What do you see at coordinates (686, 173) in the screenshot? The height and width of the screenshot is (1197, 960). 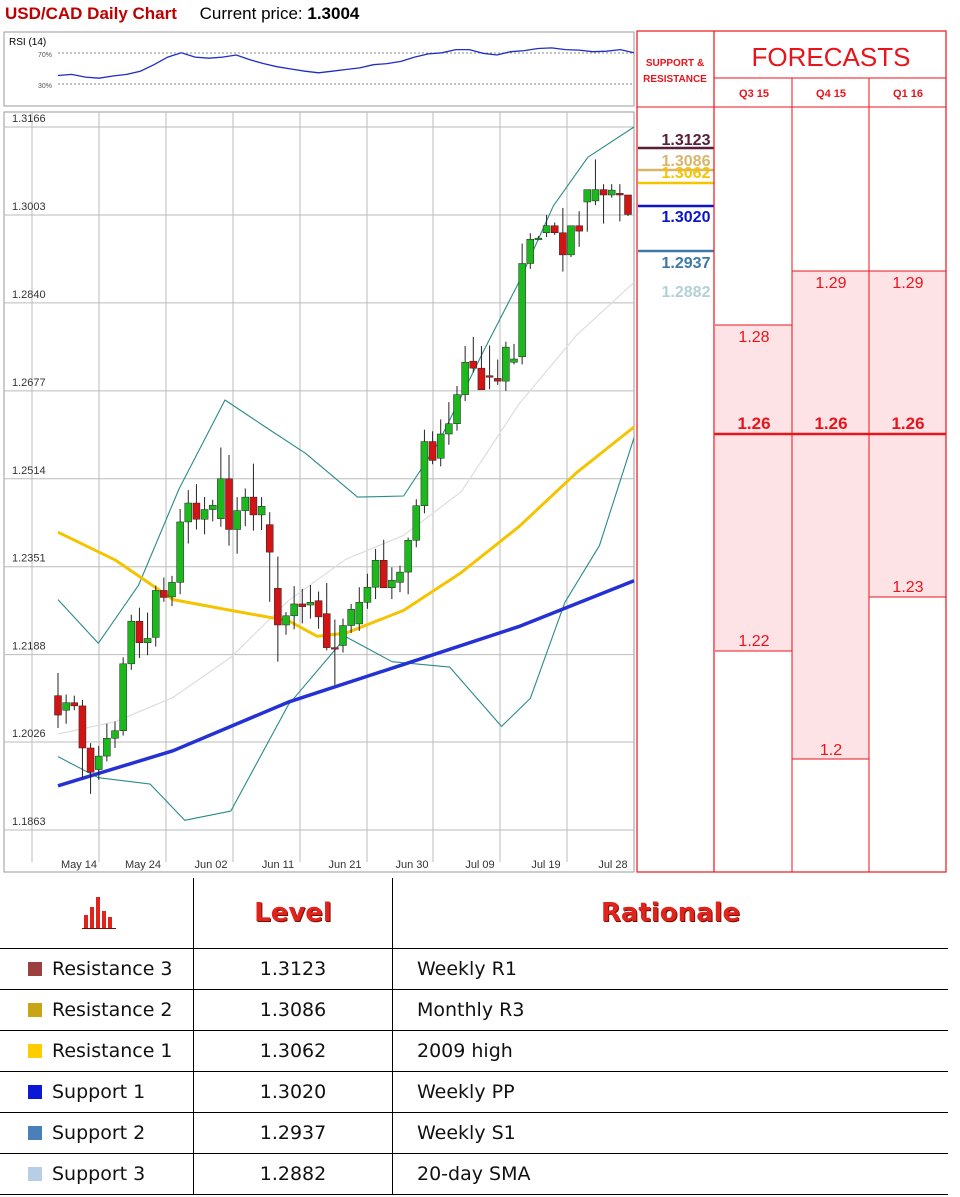 I see `sr-label: 1.3062` at bounding box center [686, 173].